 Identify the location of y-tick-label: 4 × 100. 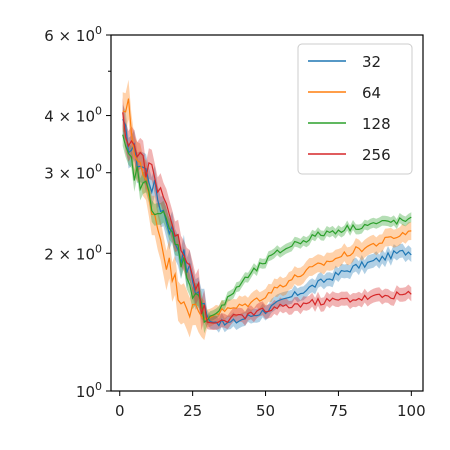
(73, 115).